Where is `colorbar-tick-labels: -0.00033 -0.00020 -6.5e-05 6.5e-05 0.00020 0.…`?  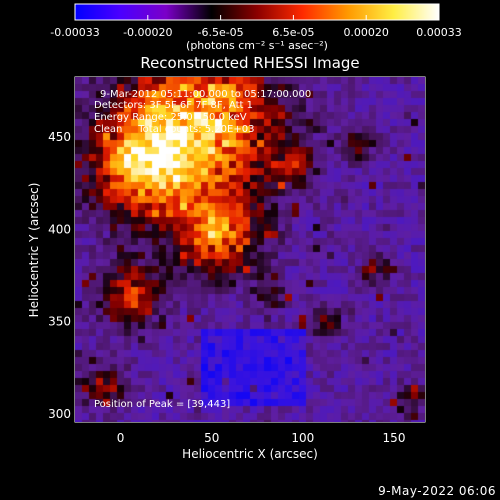 colorbar-tick-labels: -0.00033 -0.00020 -6.5e-05 6.5e-05 0.00020 0.… is located at coordinates (255, 32).